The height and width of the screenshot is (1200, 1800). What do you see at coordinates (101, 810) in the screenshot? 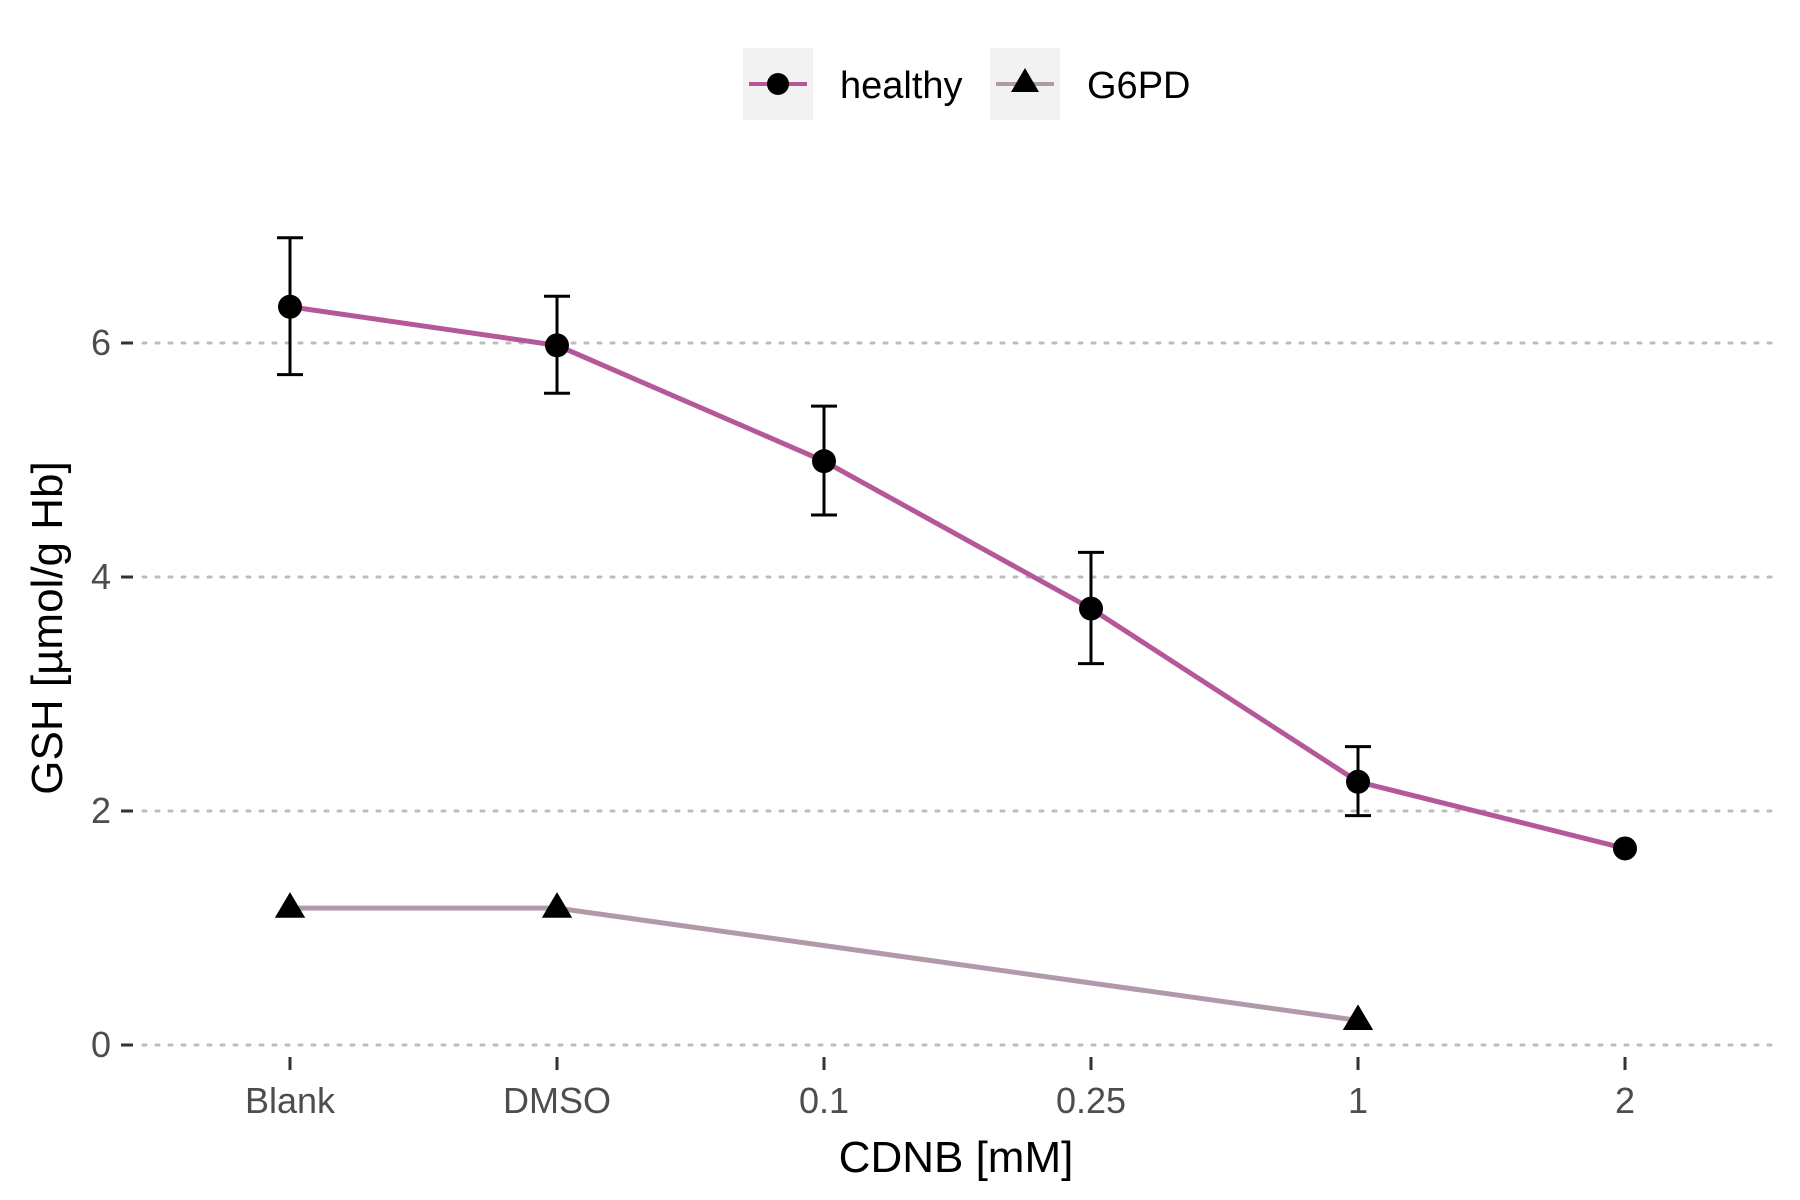
I see `y-tick-label-2: 2` at bounding box center [101, 810].